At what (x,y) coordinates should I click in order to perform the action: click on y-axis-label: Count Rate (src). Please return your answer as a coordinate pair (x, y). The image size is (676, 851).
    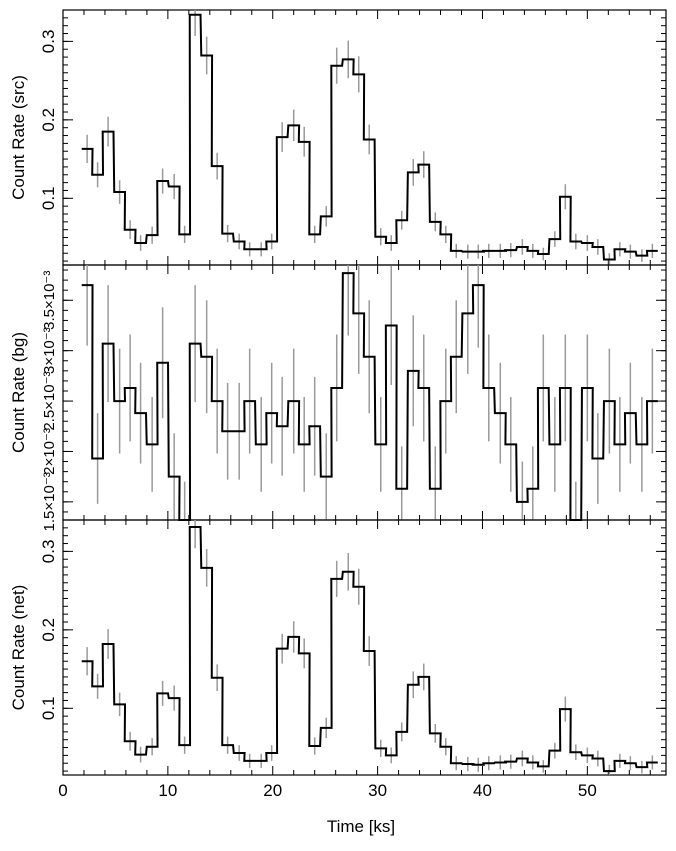
    Looking at the image, I should click on (18, 137).